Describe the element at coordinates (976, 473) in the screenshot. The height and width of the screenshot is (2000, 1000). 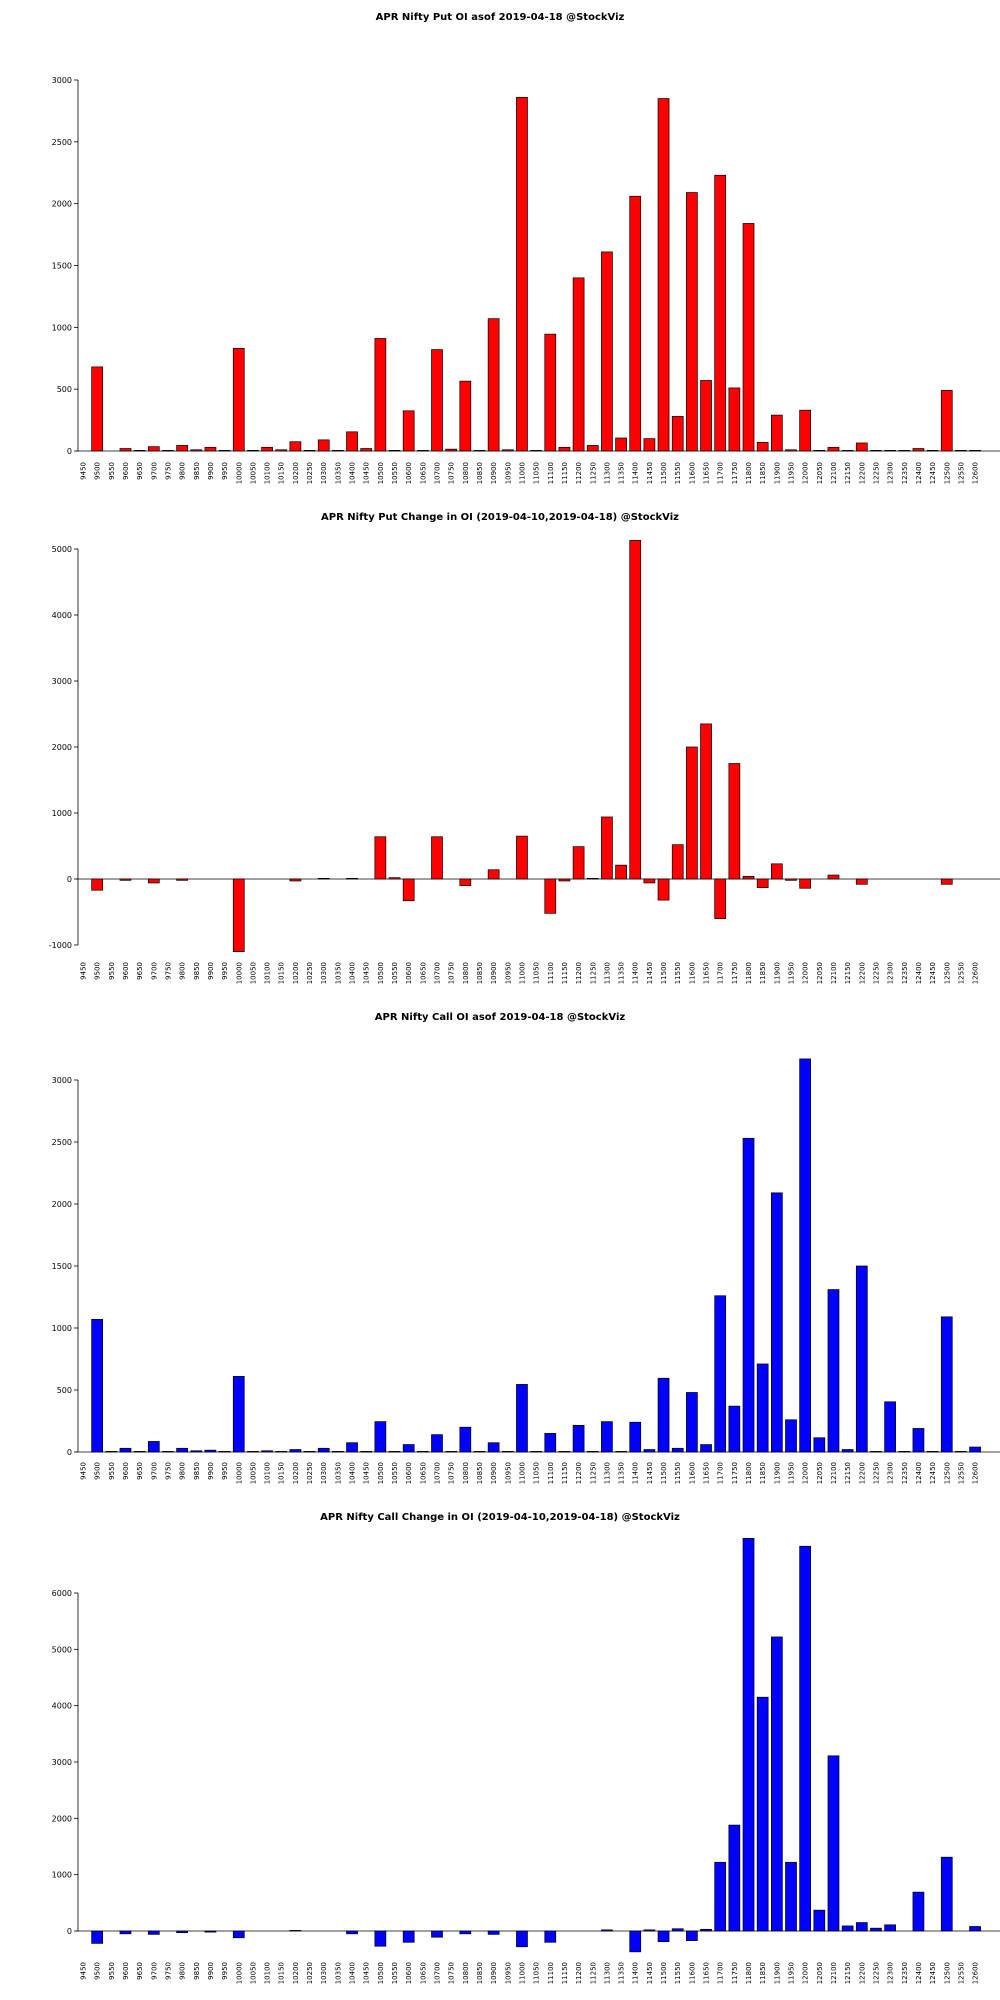
I see `x-tick-label: 12600` at that location.